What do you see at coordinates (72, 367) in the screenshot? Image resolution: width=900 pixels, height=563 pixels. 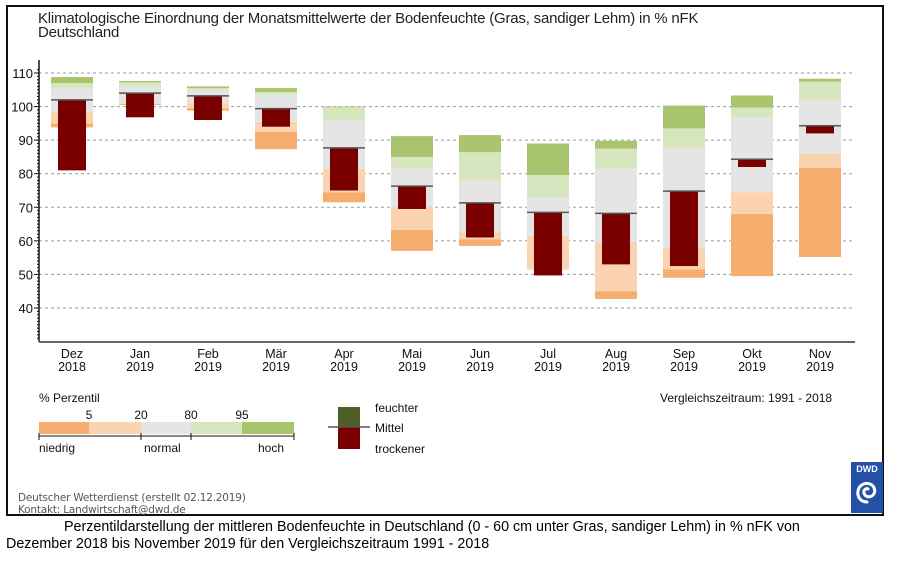 I see `x-tick-label-year: 2018` at bounding box center [72, 367].